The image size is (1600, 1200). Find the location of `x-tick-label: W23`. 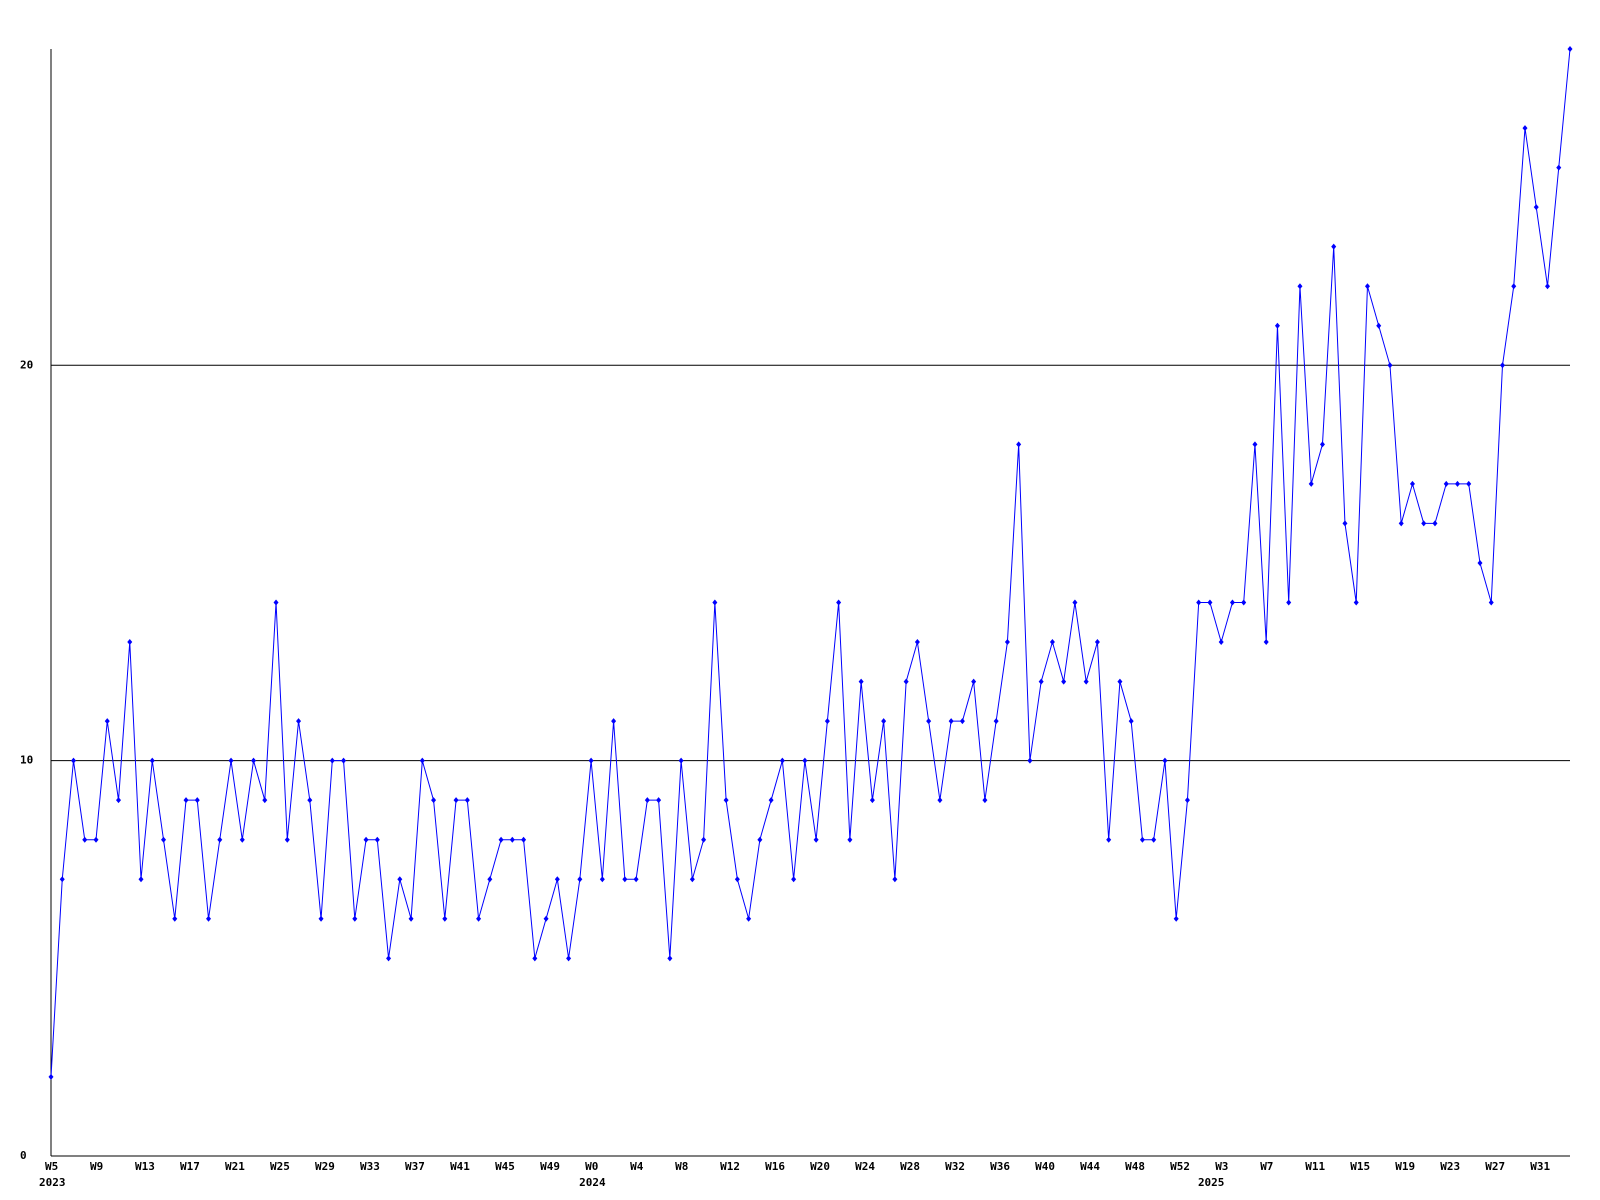

x-tick-label: W23 is located at coordinates (1450, 1166).